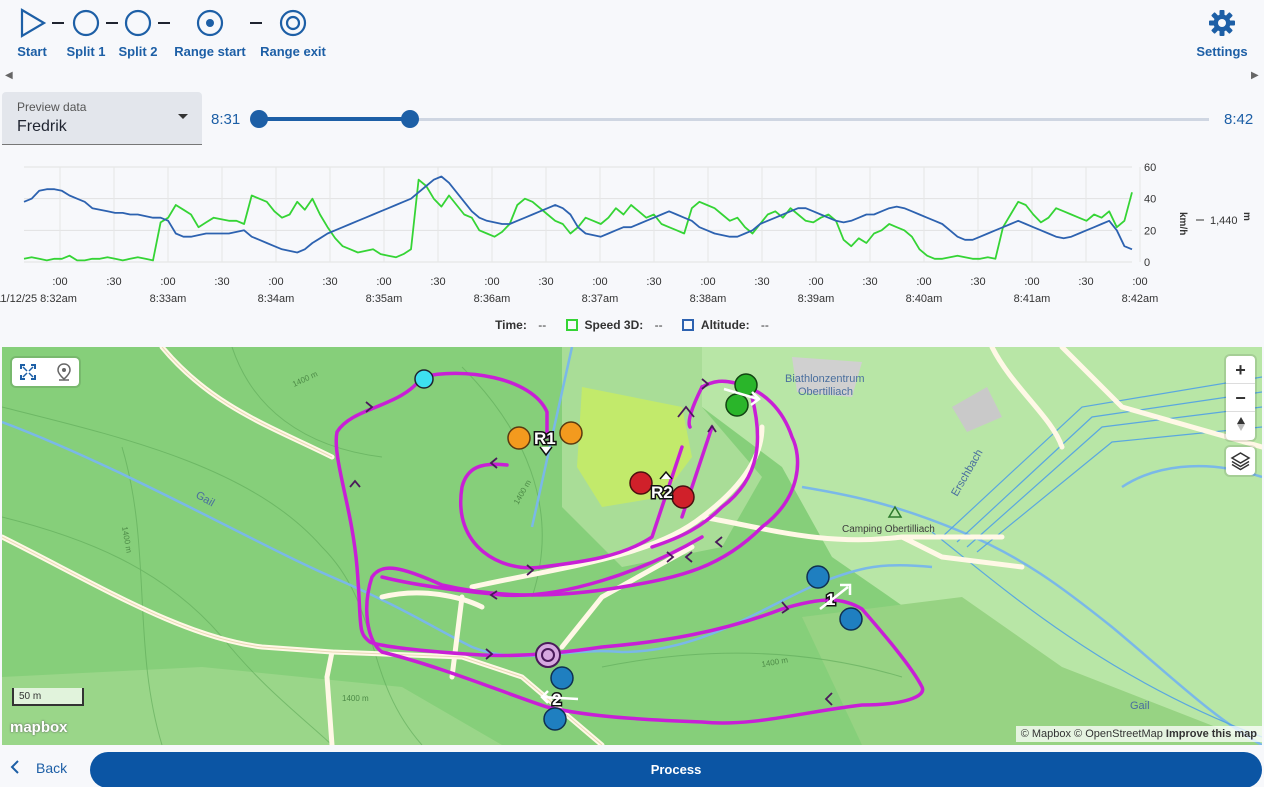 Image resolution: width=1264 pixels, height=787 pixels. What do you see at coordinates (742, 395) in the screenshot?
I see `finish-marker` at bounding box center [742, 395].